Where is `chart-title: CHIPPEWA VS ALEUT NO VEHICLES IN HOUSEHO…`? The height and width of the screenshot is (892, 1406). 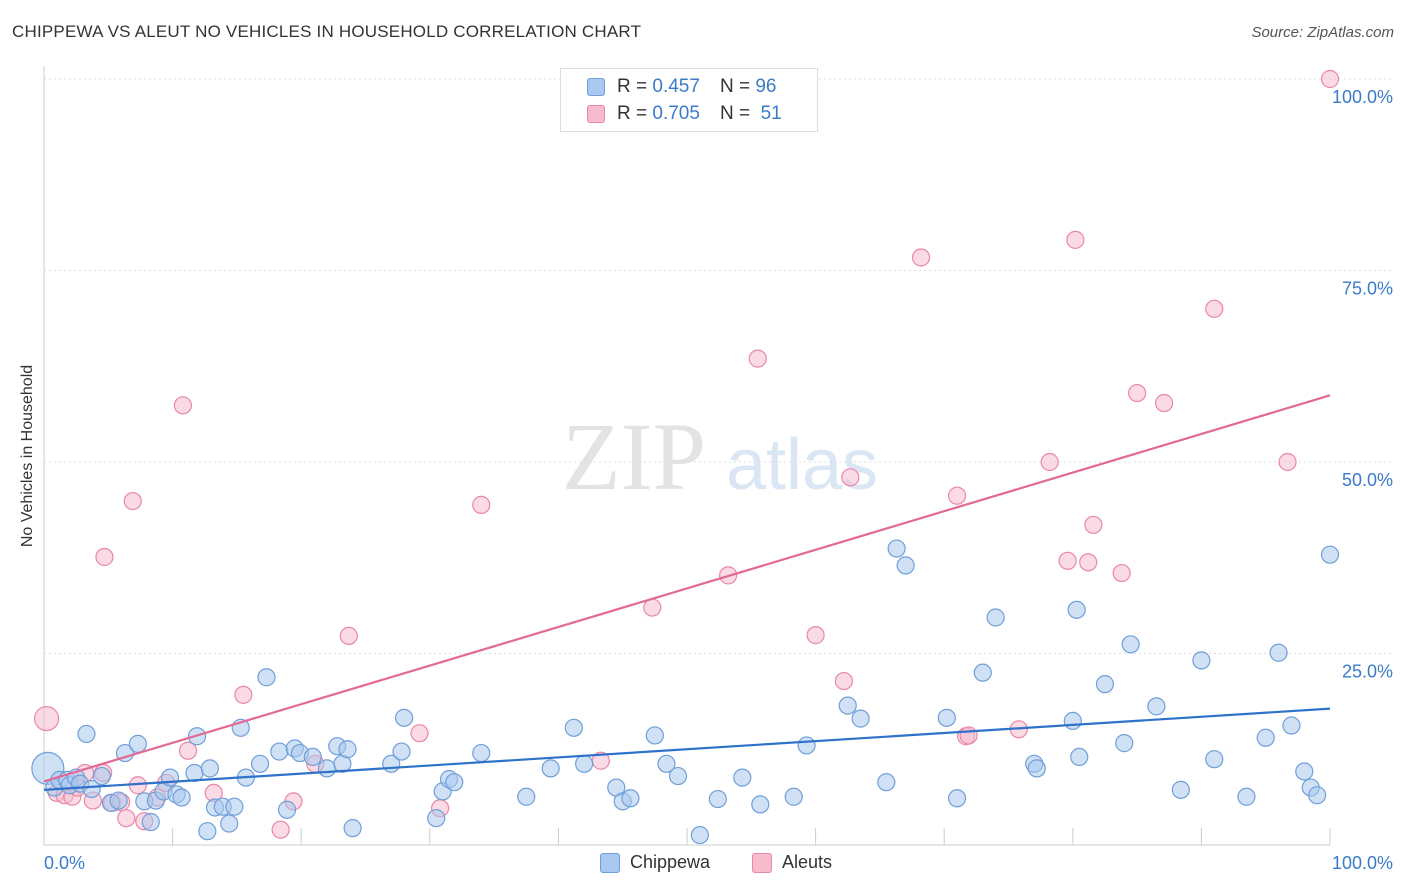
chart-title: CHIPPEWA VS ALEUT NO VEHICLES IN HOUSEHO… is located at coordinates (327, 31).